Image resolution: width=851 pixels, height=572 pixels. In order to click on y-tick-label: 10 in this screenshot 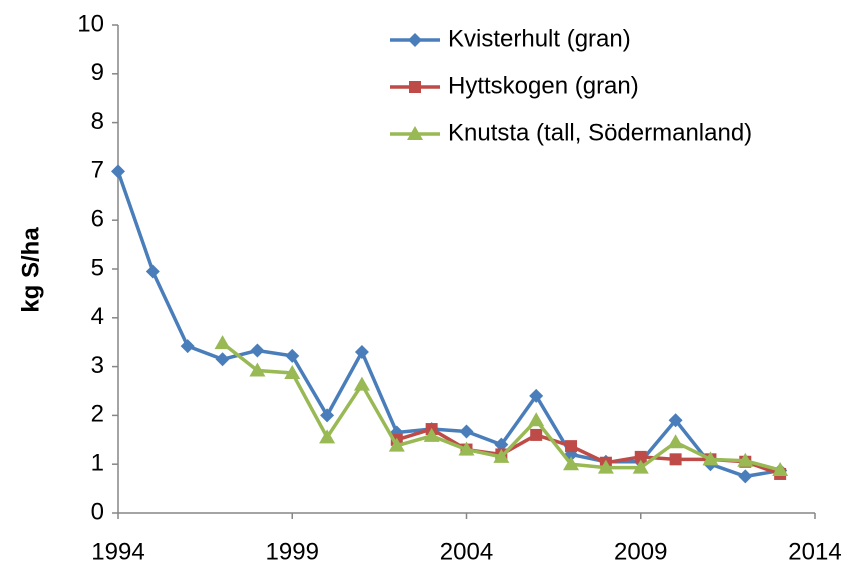, I will do `click(90, 23)`.